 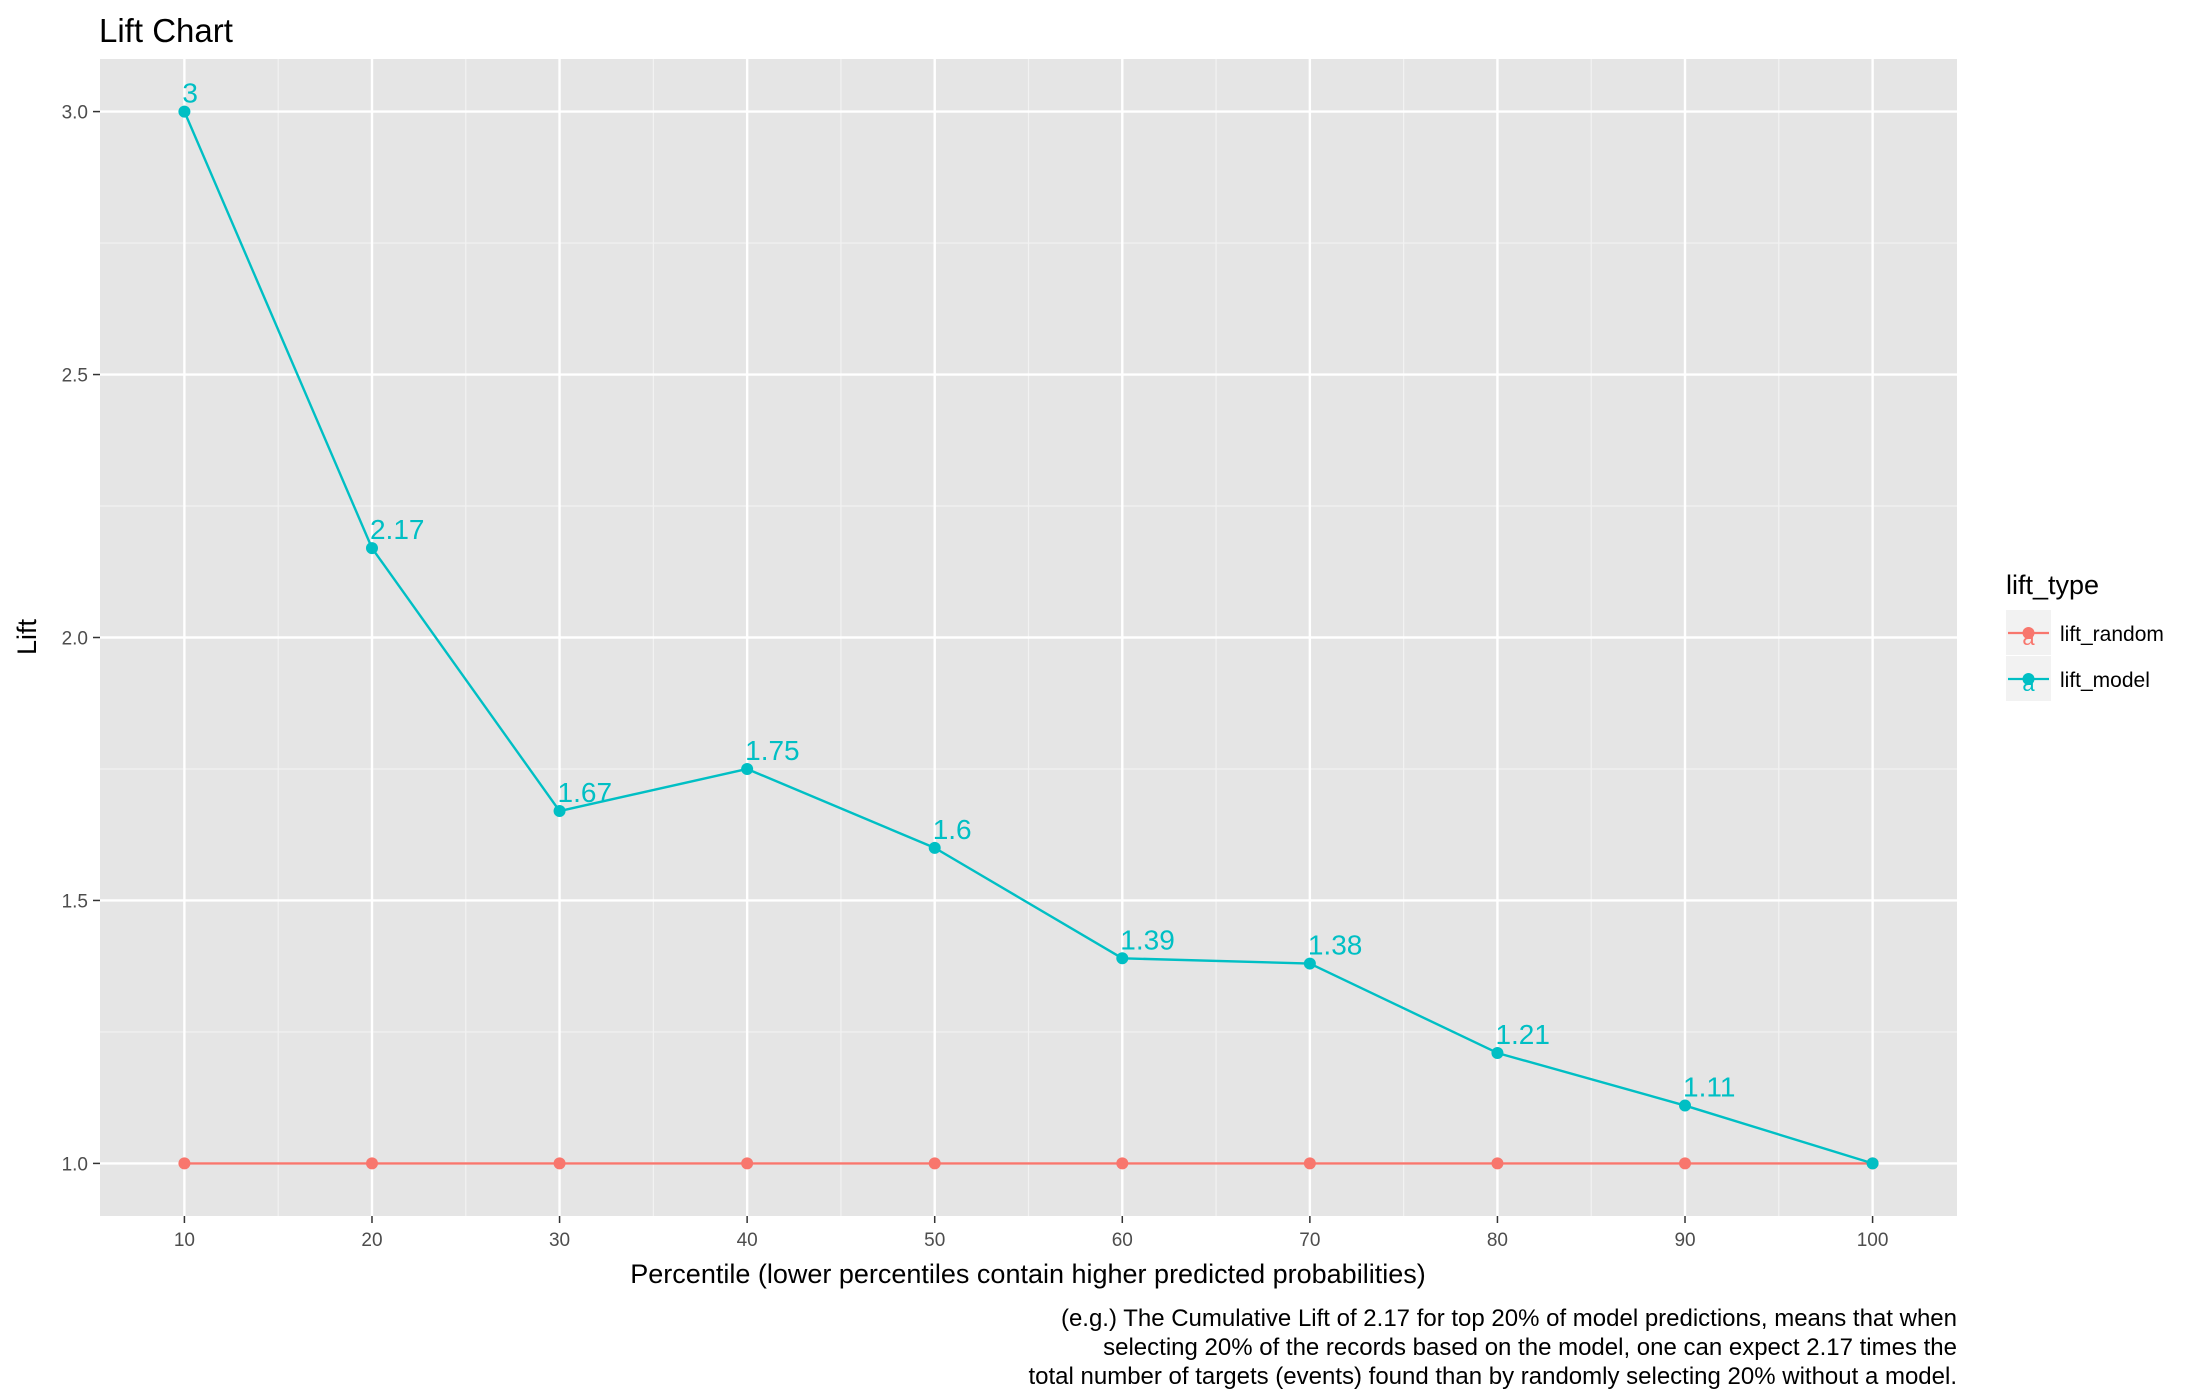 What do you see at coordinates (75, 376) in the screenshot?
I see `y-tick-label: 2.5` at bounding box center [75, 376].